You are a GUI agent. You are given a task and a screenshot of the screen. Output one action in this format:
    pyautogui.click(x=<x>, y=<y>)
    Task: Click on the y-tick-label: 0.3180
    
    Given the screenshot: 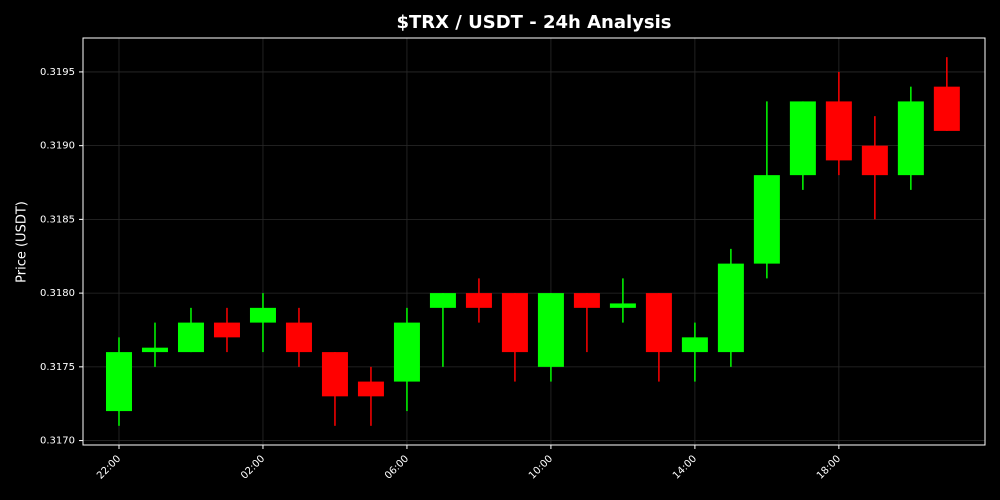 What is the action you would take?
    pyautogui.click(x=57, y=293)
    